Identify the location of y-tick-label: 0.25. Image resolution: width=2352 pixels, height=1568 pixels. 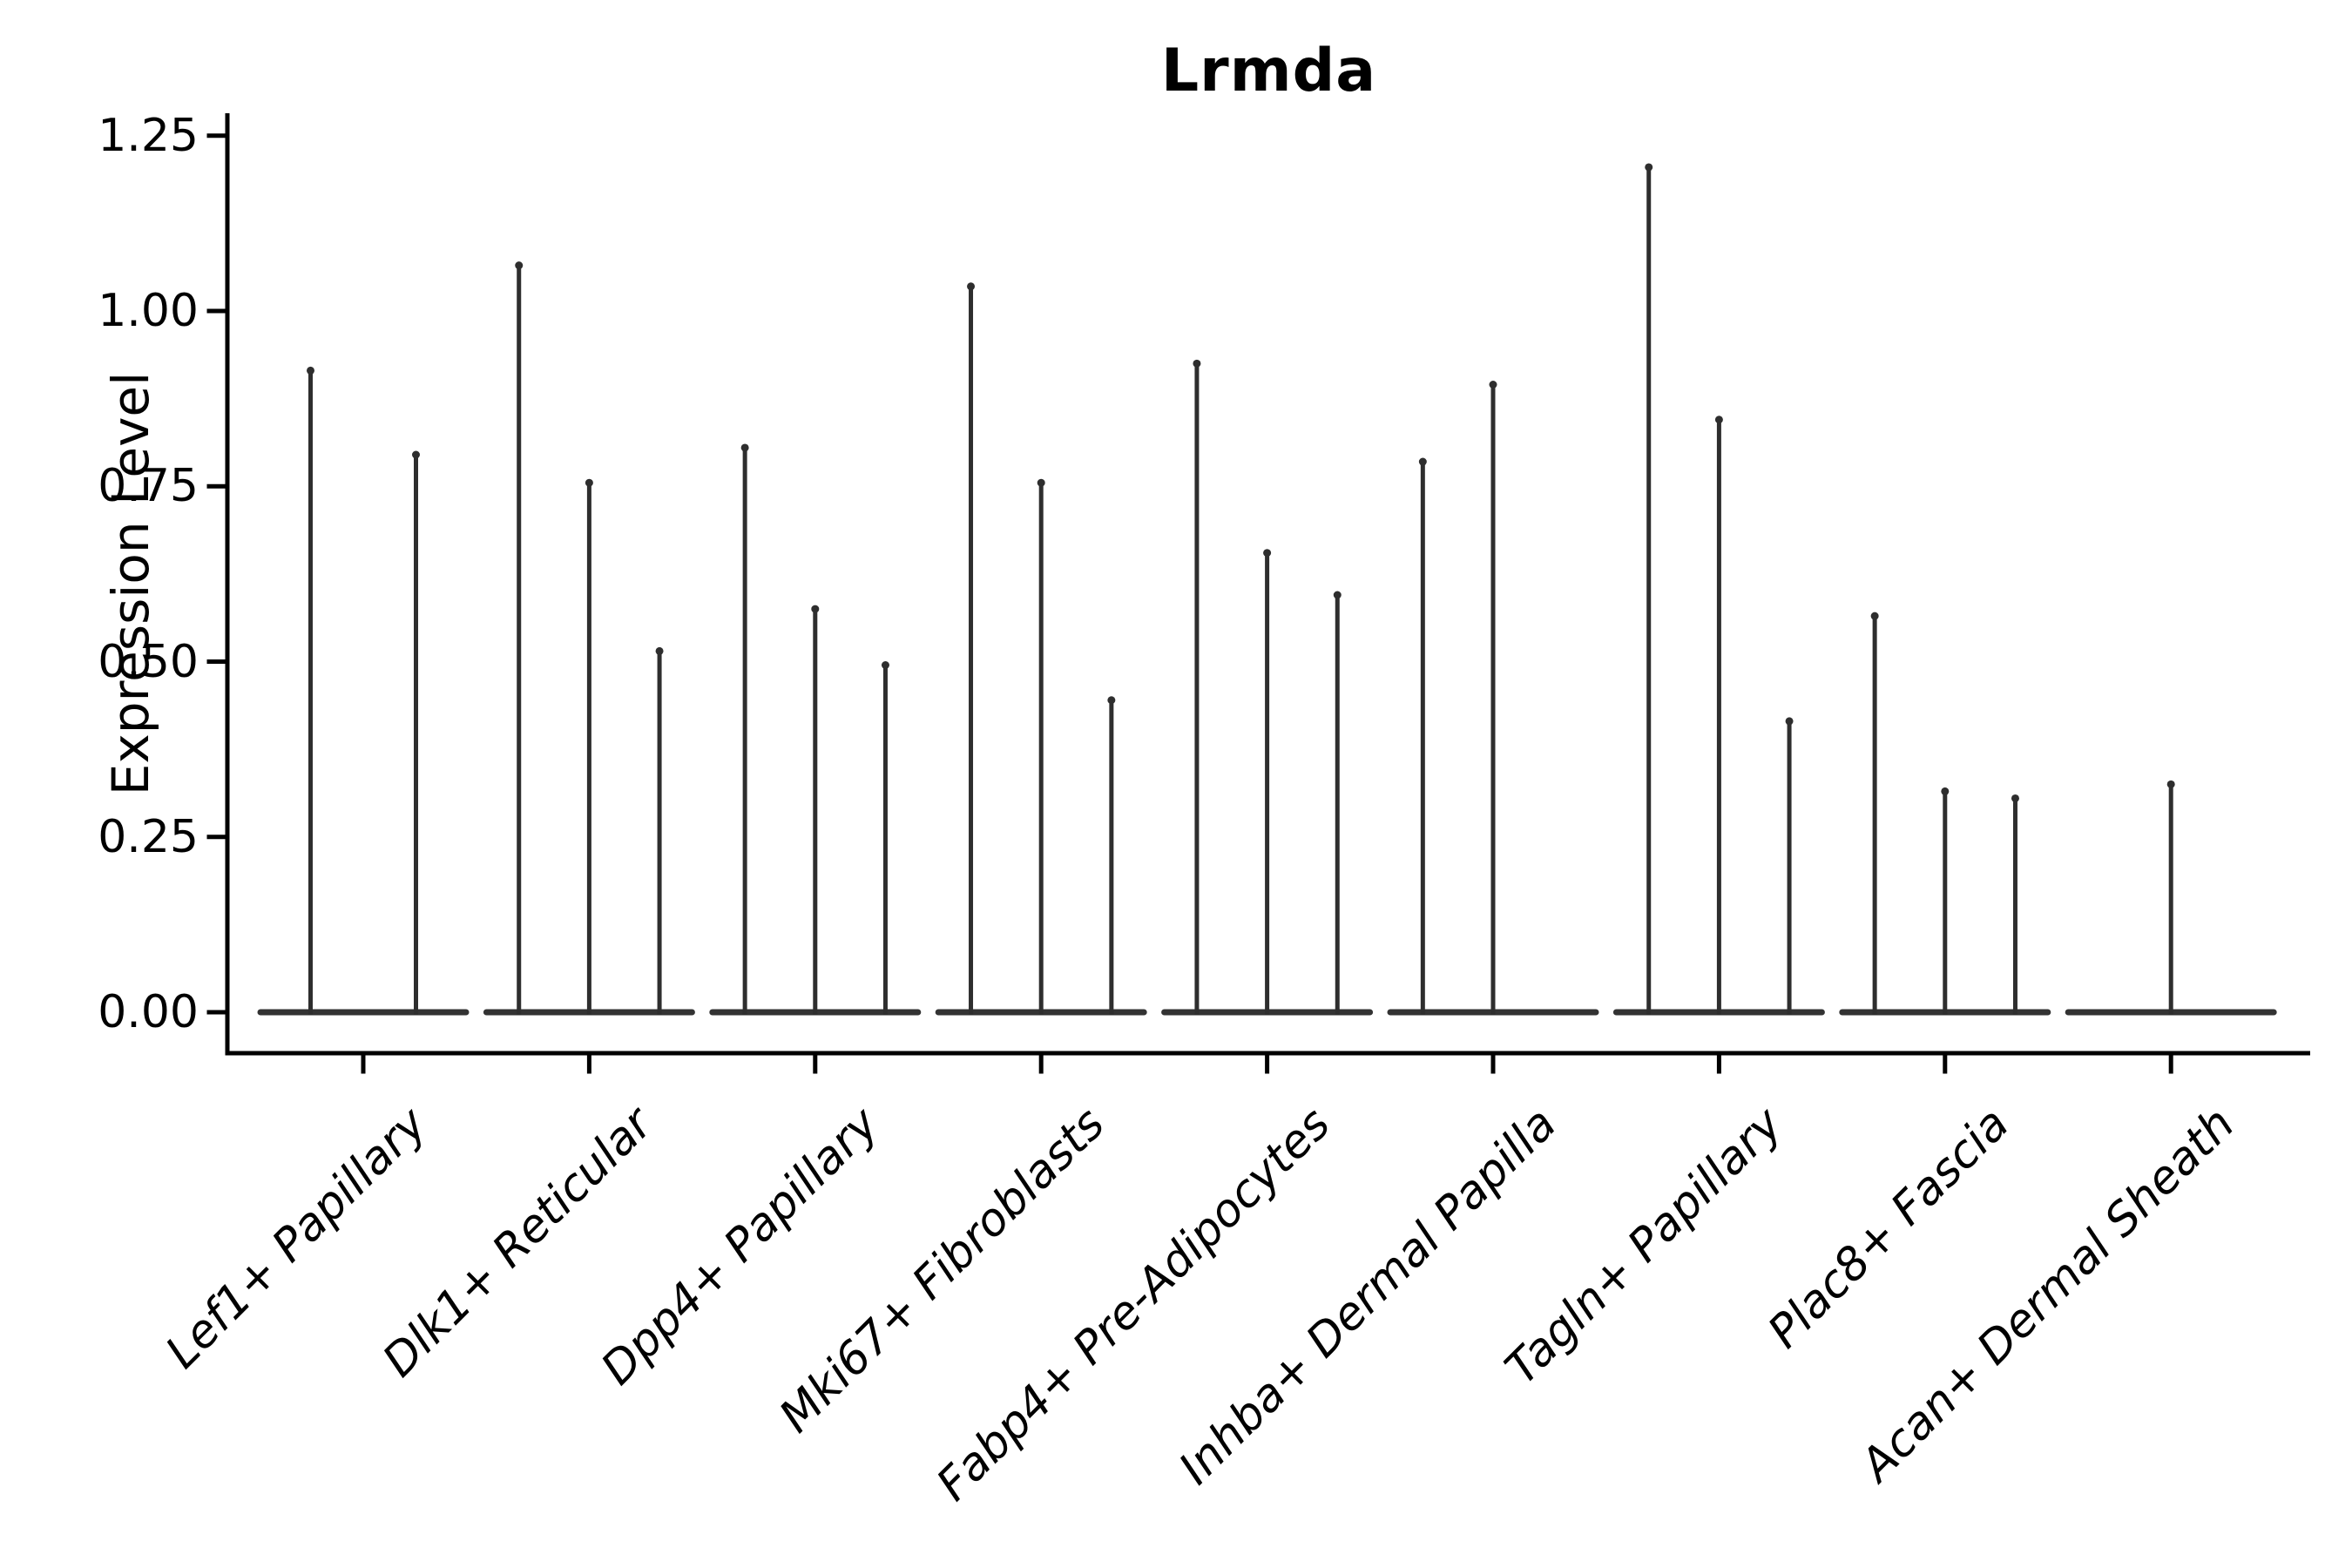
(148, 836).